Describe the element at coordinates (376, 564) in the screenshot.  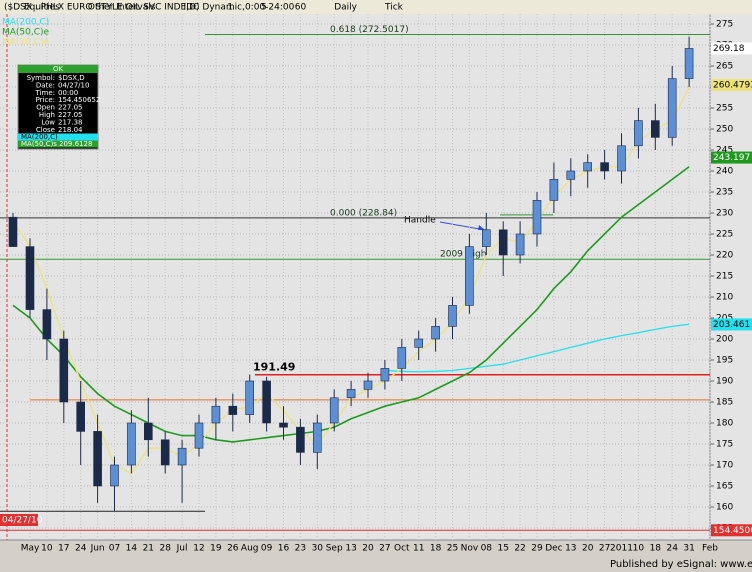
I see `status-bar` at that location.